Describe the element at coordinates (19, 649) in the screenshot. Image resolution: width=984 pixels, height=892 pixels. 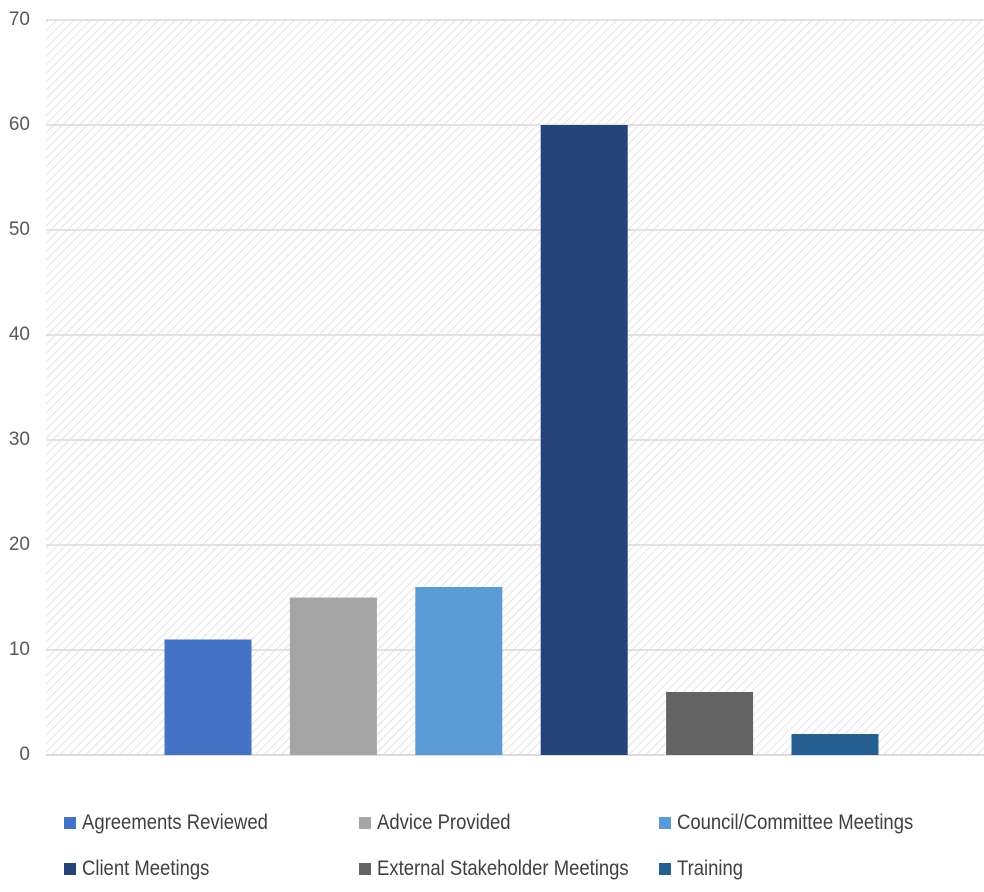
I see `y-tick-label-10: 10` at that location.